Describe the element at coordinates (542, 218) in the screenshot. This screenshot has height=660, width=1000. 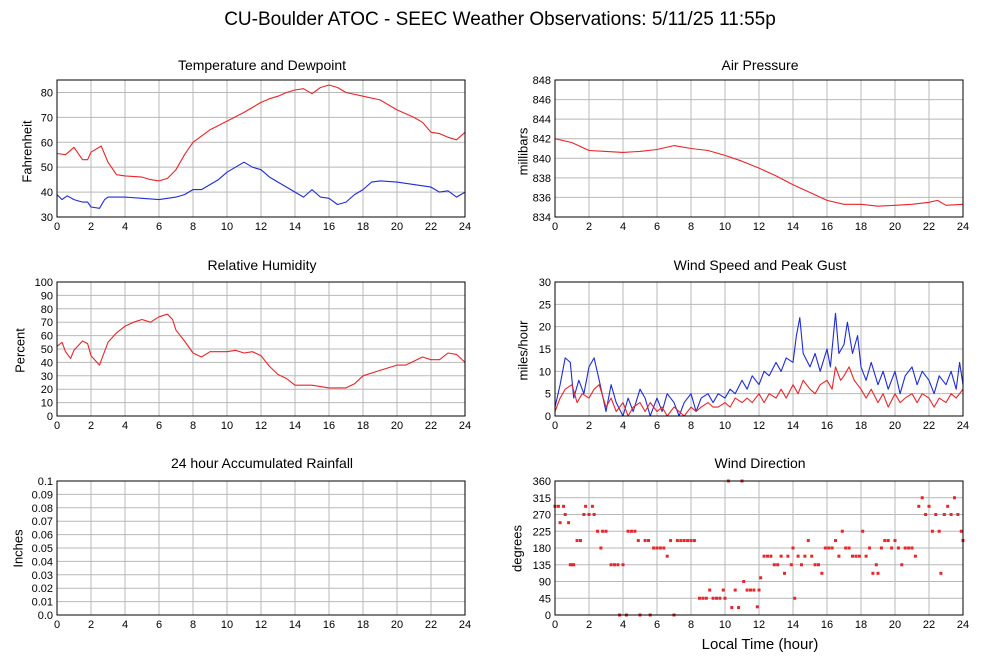
I see `y-tick-label: 834` at that location.